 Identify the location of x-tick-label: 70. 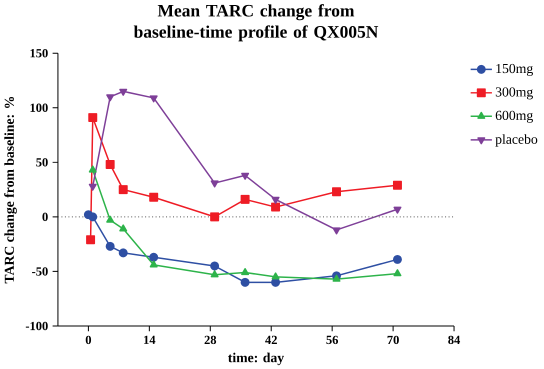
(393, 340).